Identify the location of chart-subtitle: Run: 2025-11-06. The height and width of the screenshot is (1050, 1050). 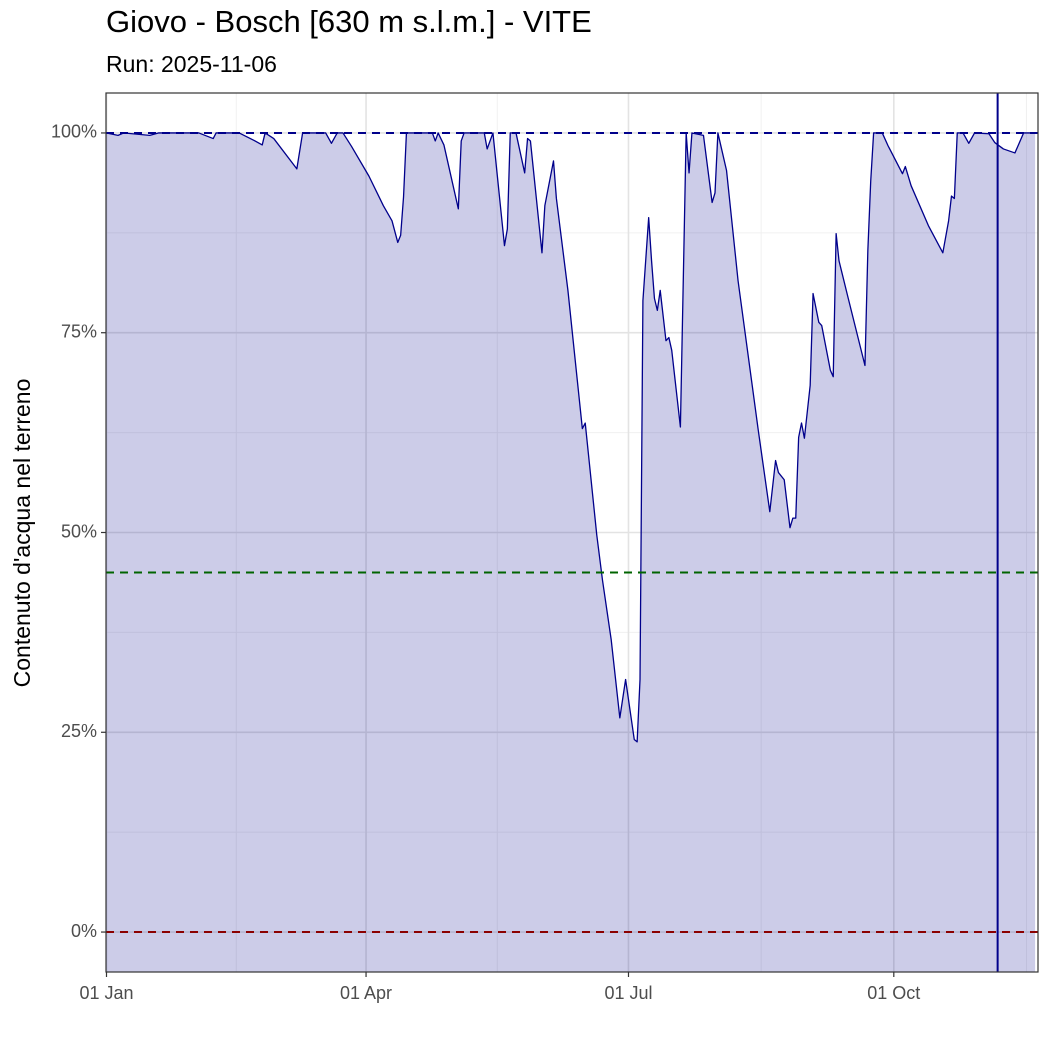
(191, 64).